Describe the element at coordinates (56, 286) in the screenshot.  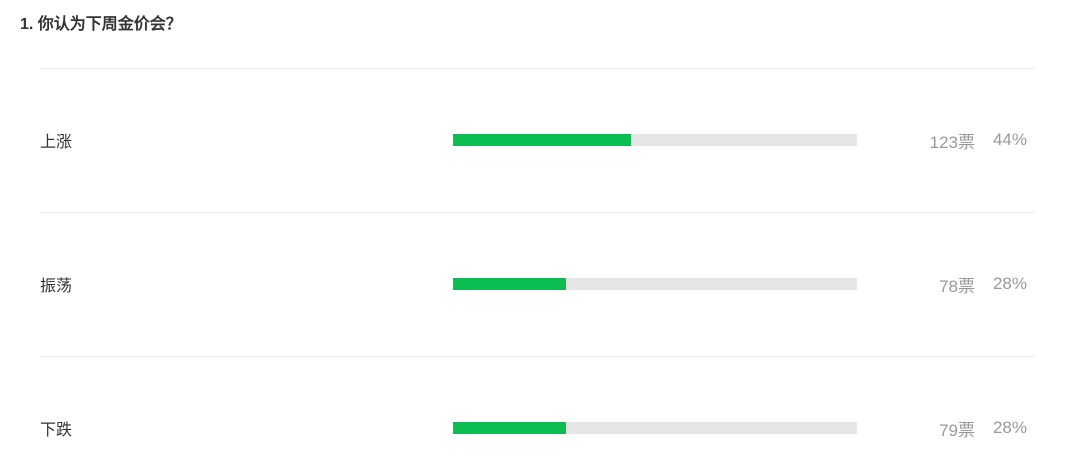
I see `option-label: 振荡` at that location.